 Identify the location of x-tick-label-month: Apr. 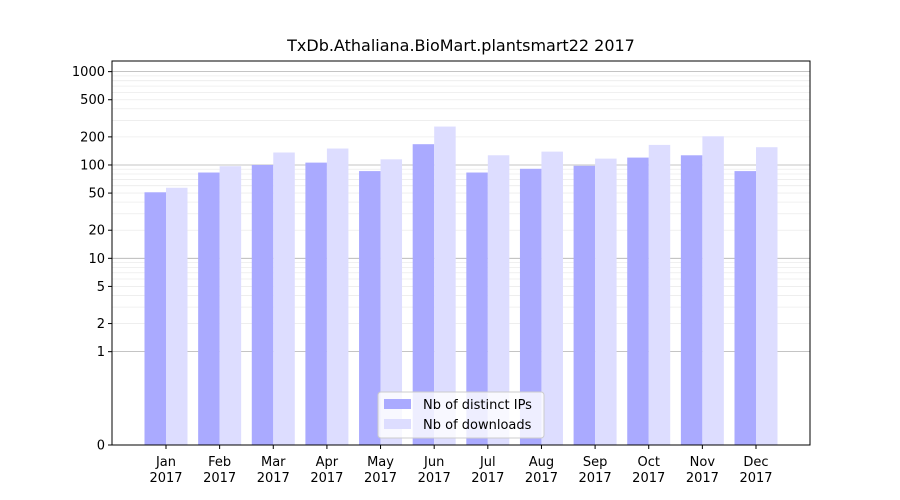
(327, 462).